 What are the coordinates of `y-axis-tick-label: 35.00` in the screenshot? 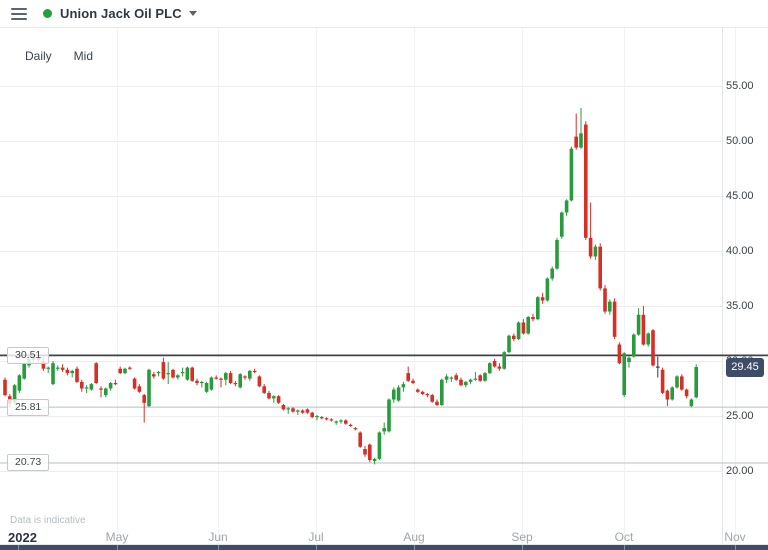 It's located at (740, 306).